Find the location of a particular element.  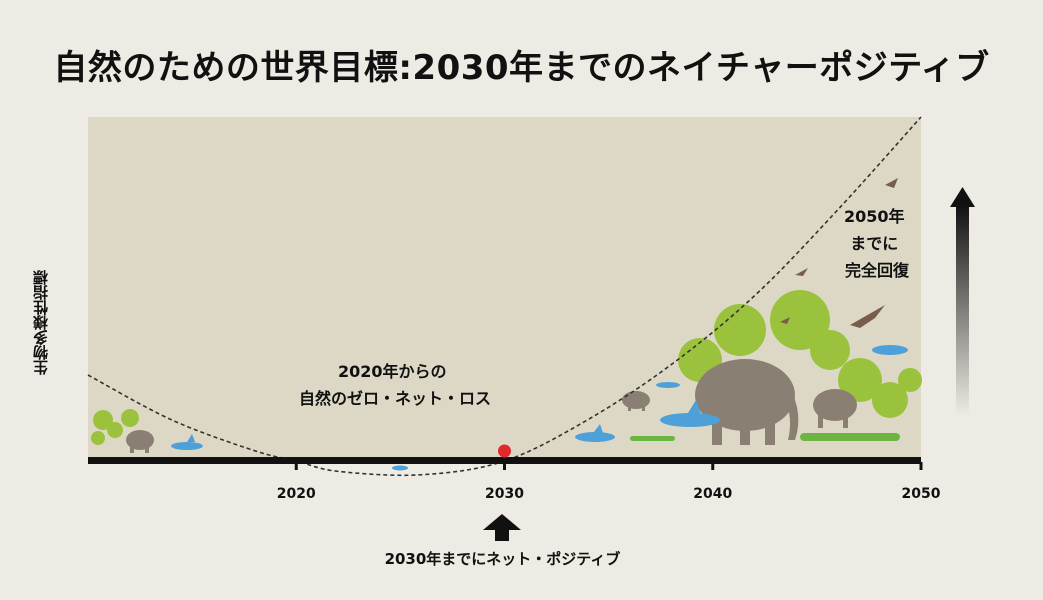

x-tick-mark-2030 is located at coordinates (504, 466).